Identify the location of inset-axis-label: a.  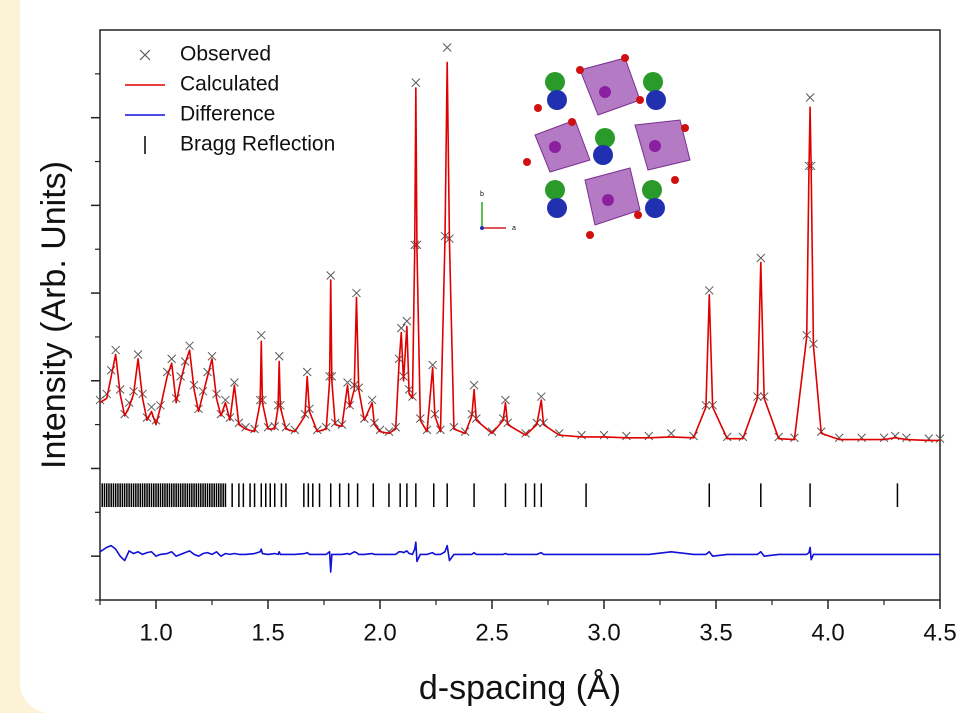
(514, 228).